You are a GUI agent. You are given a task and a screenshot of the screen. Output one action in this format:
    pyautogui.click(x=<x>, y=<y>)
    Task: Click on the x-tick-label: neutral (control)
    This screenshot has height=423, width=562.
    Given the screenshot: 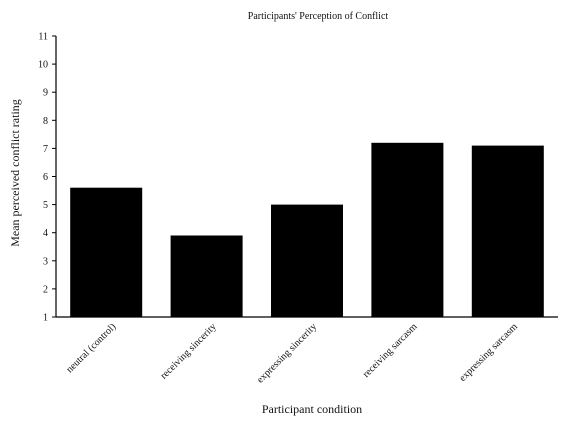 What is the action you would take?
    pyautogui.click(x=91, y=348)
    